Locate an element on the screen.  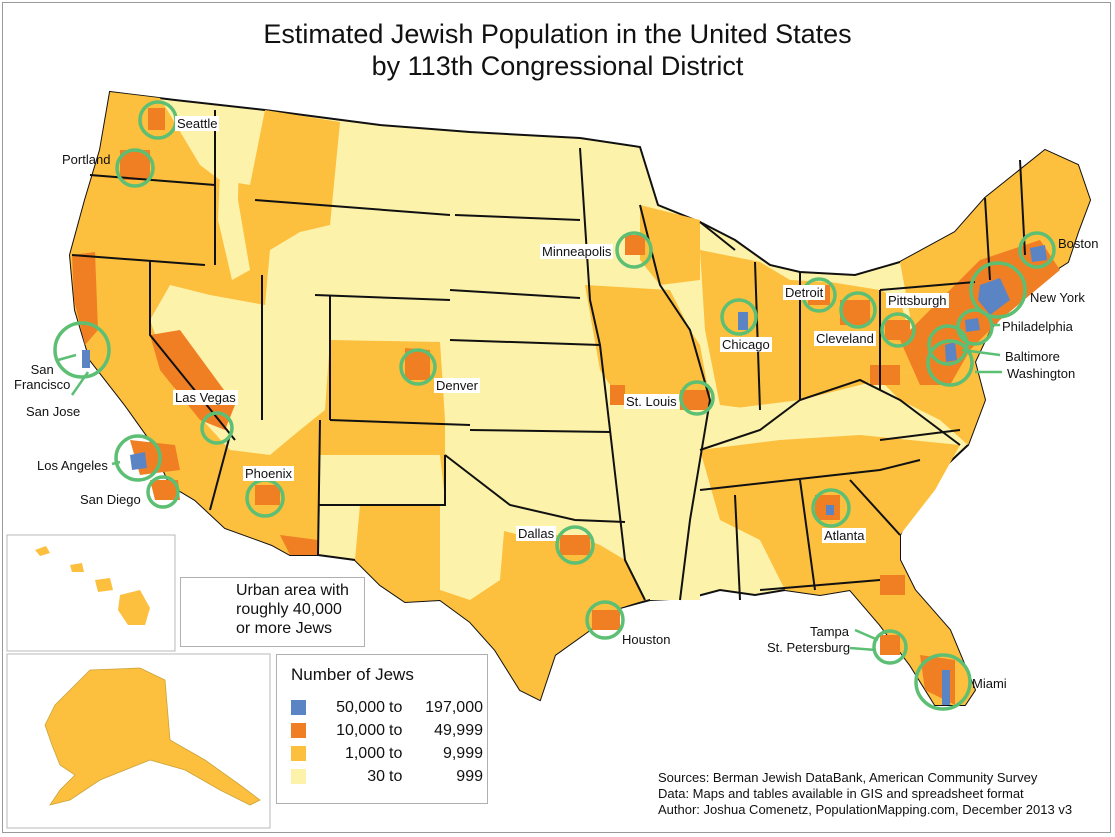
nevada-vegas is located at coordinates (192, 380).